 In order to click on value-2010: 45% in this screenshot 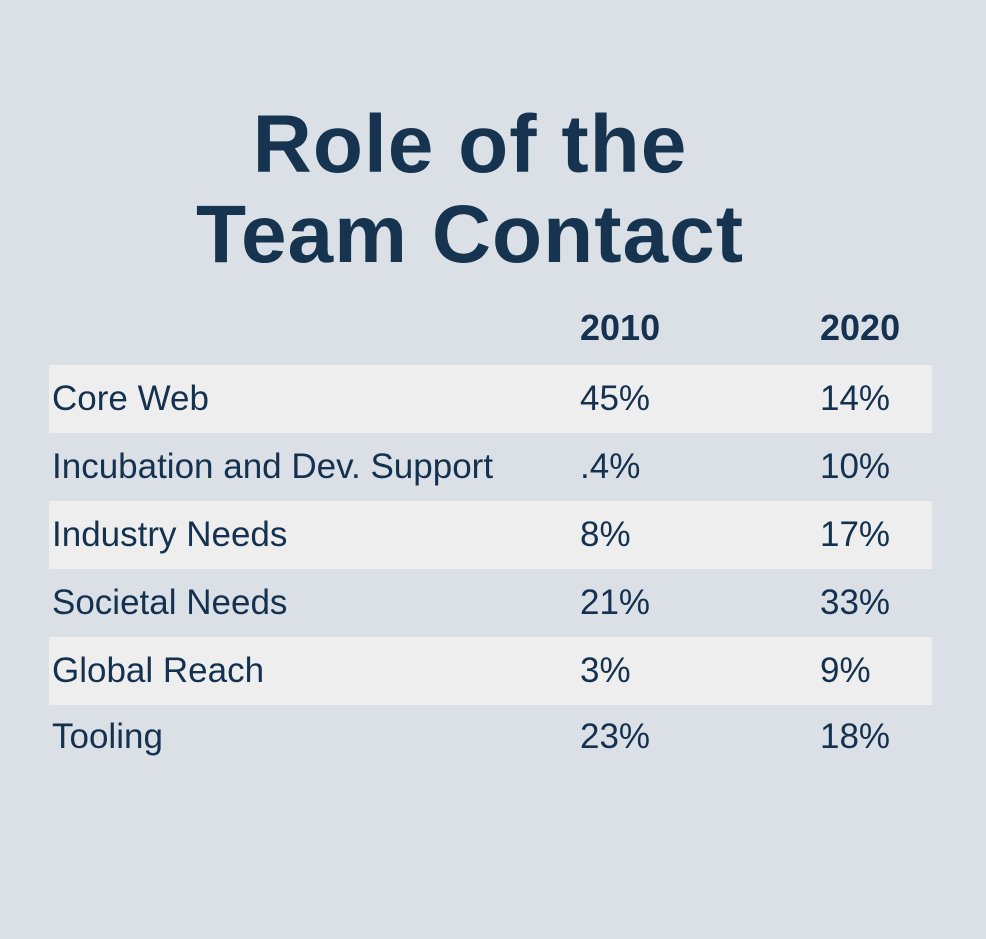, I will do `click(615, 398)`.